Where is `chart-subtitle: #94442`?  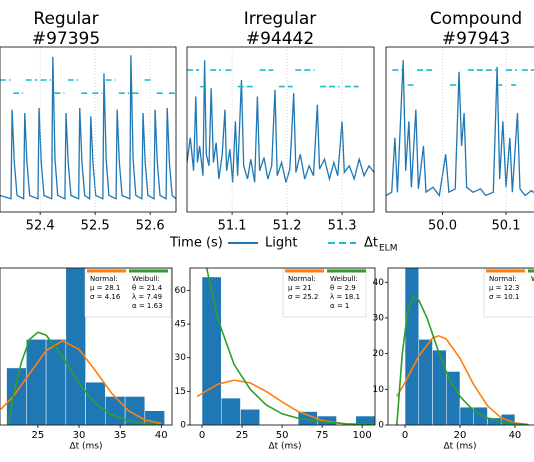
chart-subtitle: #94442 is located at coordinates (280, 39).